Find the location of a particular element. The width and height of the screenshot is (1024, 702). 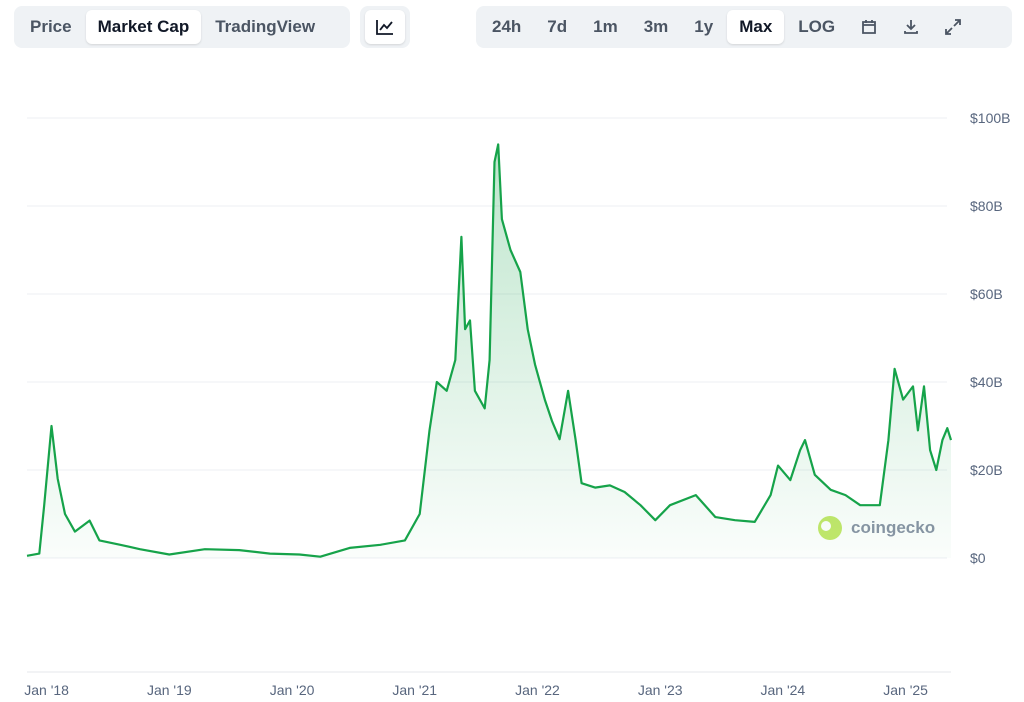

chart-style-group is located at coordinates (385, 27).